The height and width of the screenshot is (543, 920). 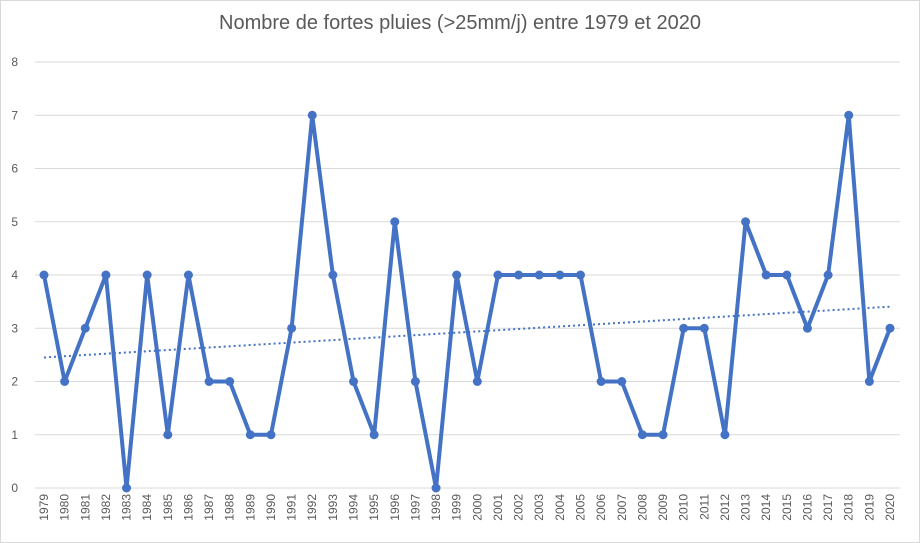 What do you see at coordinates (333, 507) in the screenshot?
I see `x-tick-label: 1993` at bounding box center [333, 507].